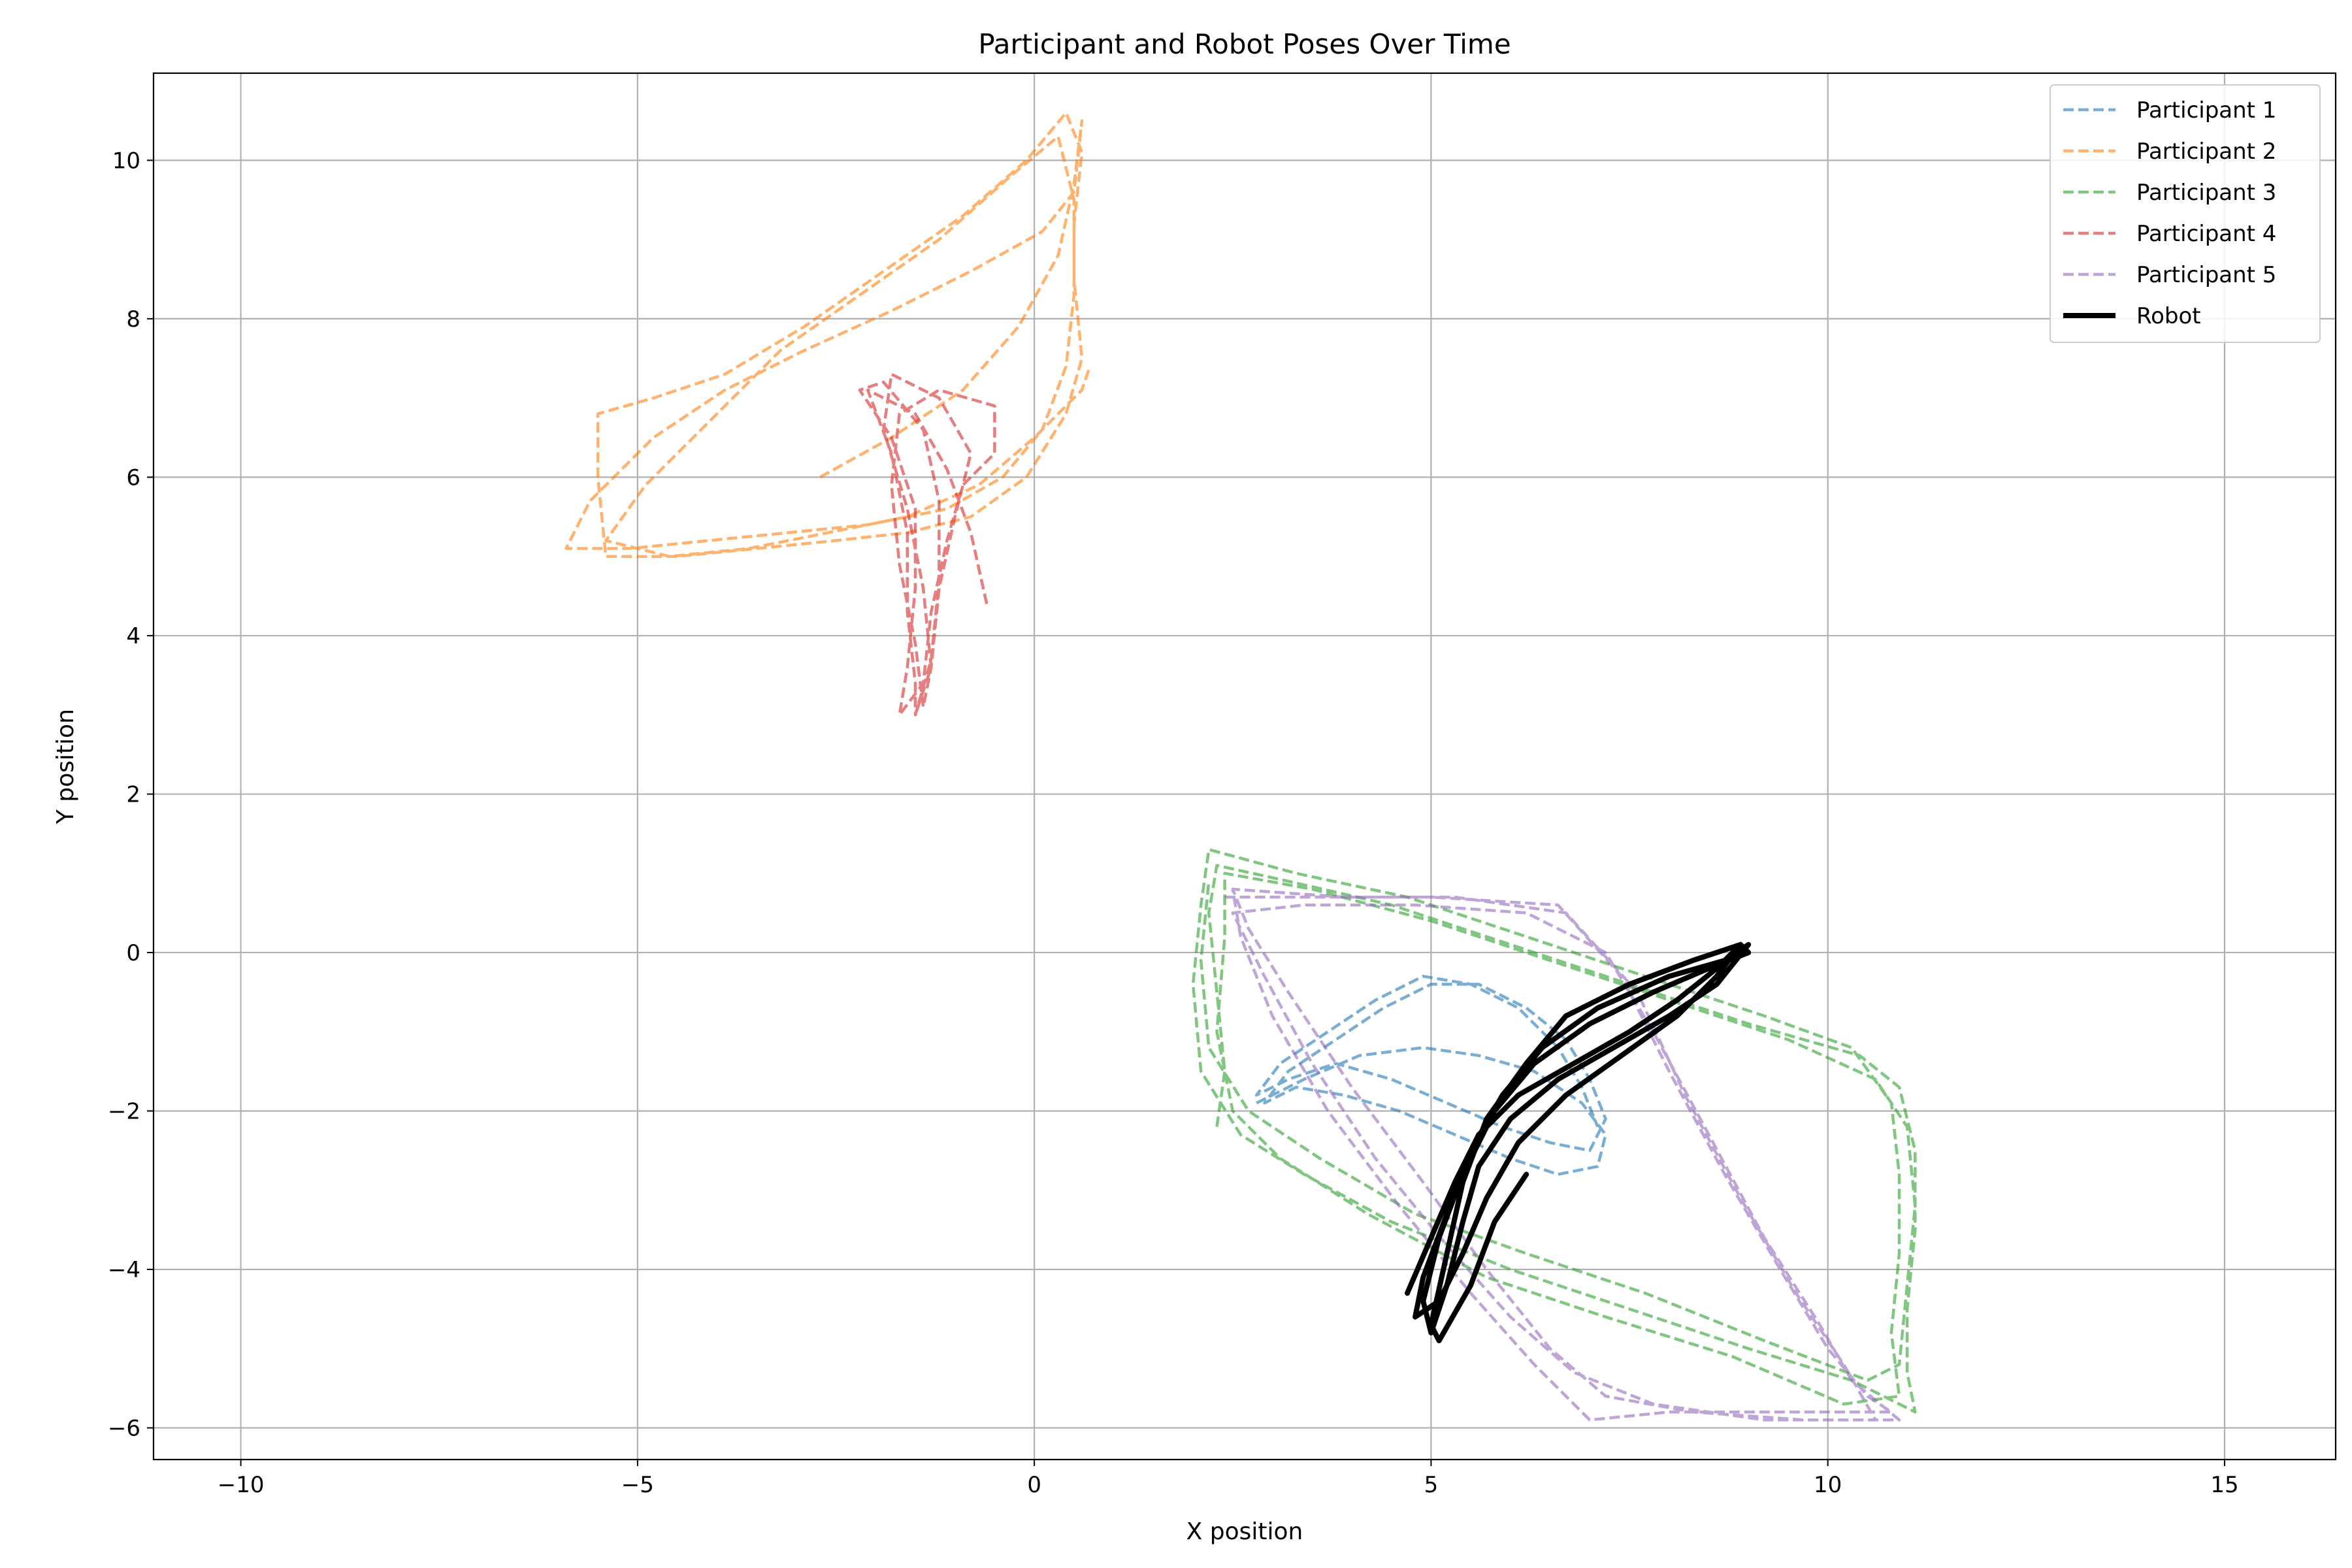 The width and height of the screenshot is (2352, 1568). I want to click on y-tick-label: 0, so click(133, 953).